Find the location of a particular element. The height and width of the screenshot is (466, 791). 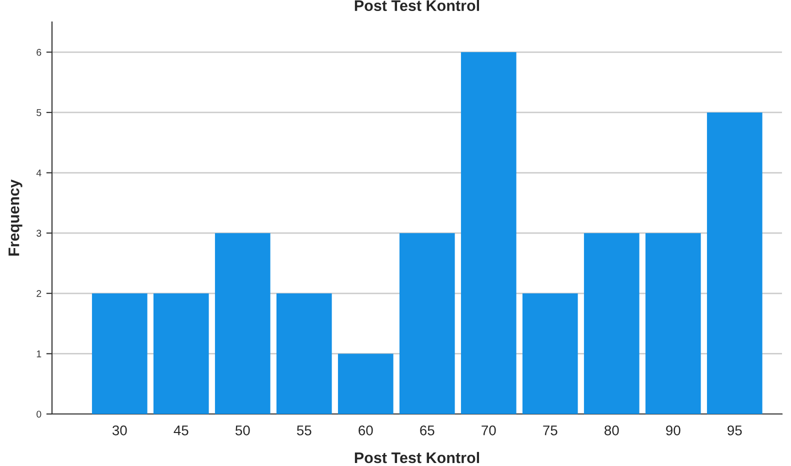

chart-title: Post Test Kontrol is located at coordinates (417, 6).